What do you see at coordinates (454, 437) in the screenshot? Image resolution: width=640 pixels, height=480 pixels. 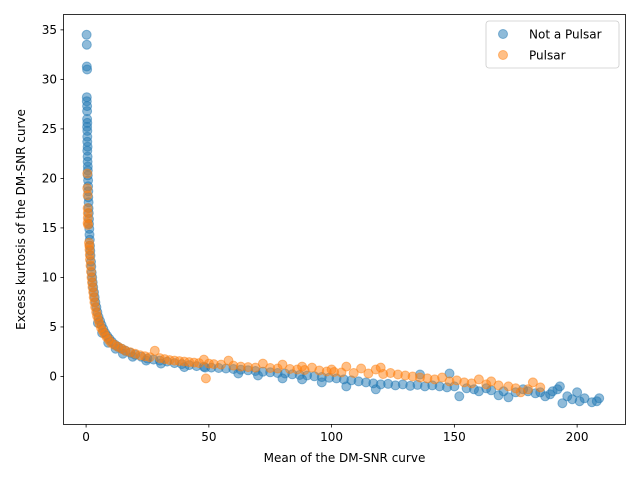 I see `x-tick-label: 150` at bounding box center [454, 437].